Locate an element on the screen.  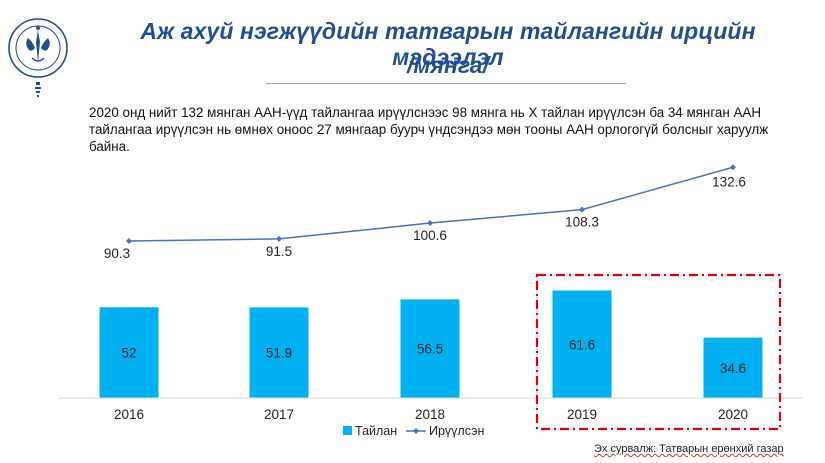
x-tick-label: 2018 is located at coordinates (430, 414).